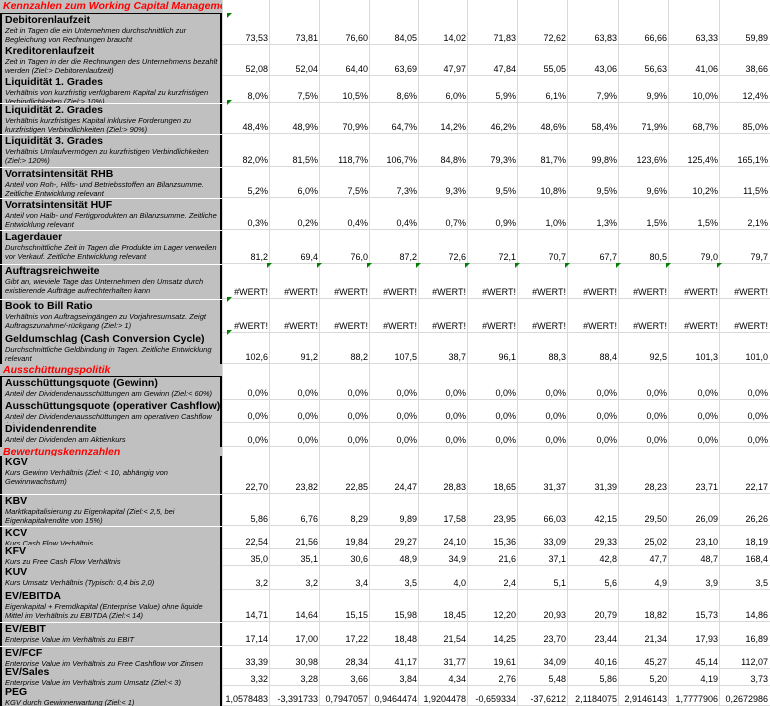 Image resolution: width=770 pixels, height=706 pixels. What do you see at coordinates (306, 542) in the screenshot?
I see `value-cell: 21,56` at bounding box center [306, 542].